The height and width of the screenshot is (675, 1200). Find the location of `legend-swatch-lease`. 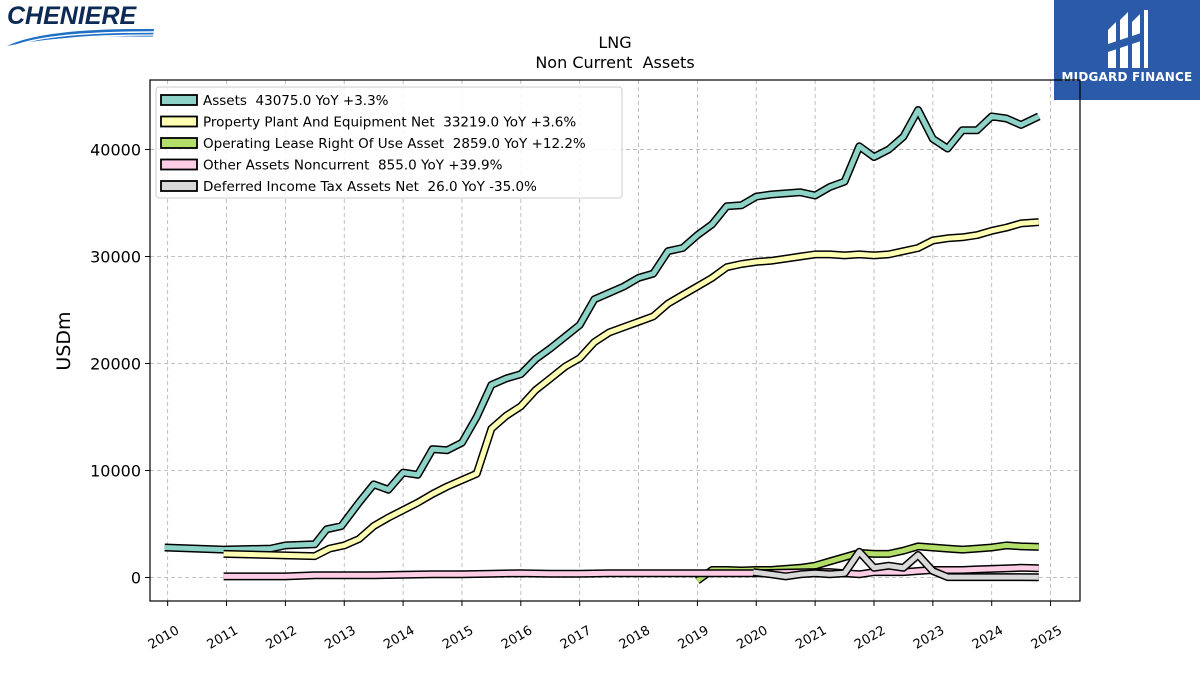

legend-swatch-lease is located at coordinates (179, 143).